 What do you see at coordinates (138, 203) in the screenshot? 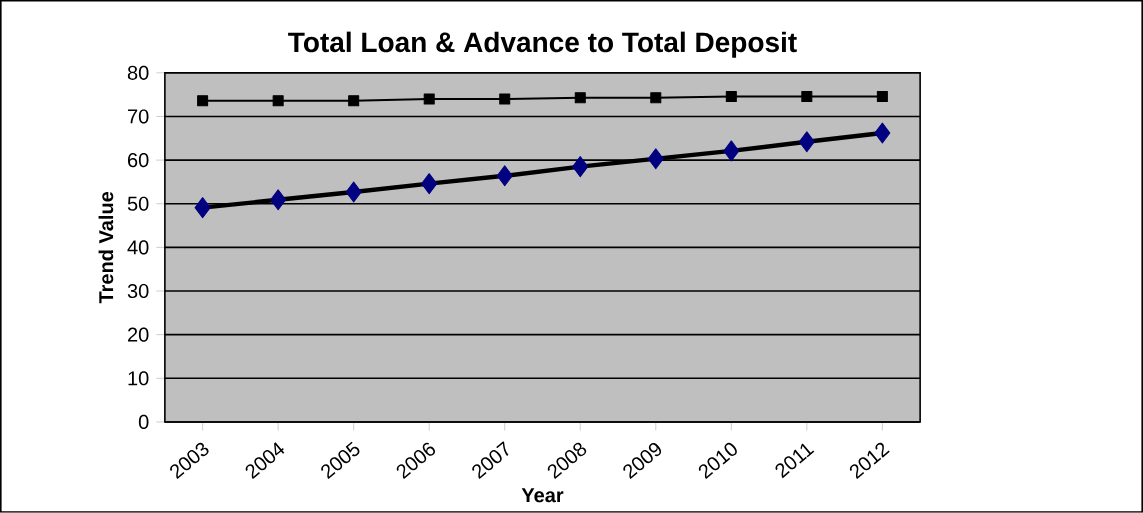
I see `y-tick-label: 50` at bounding box center [138, 203].